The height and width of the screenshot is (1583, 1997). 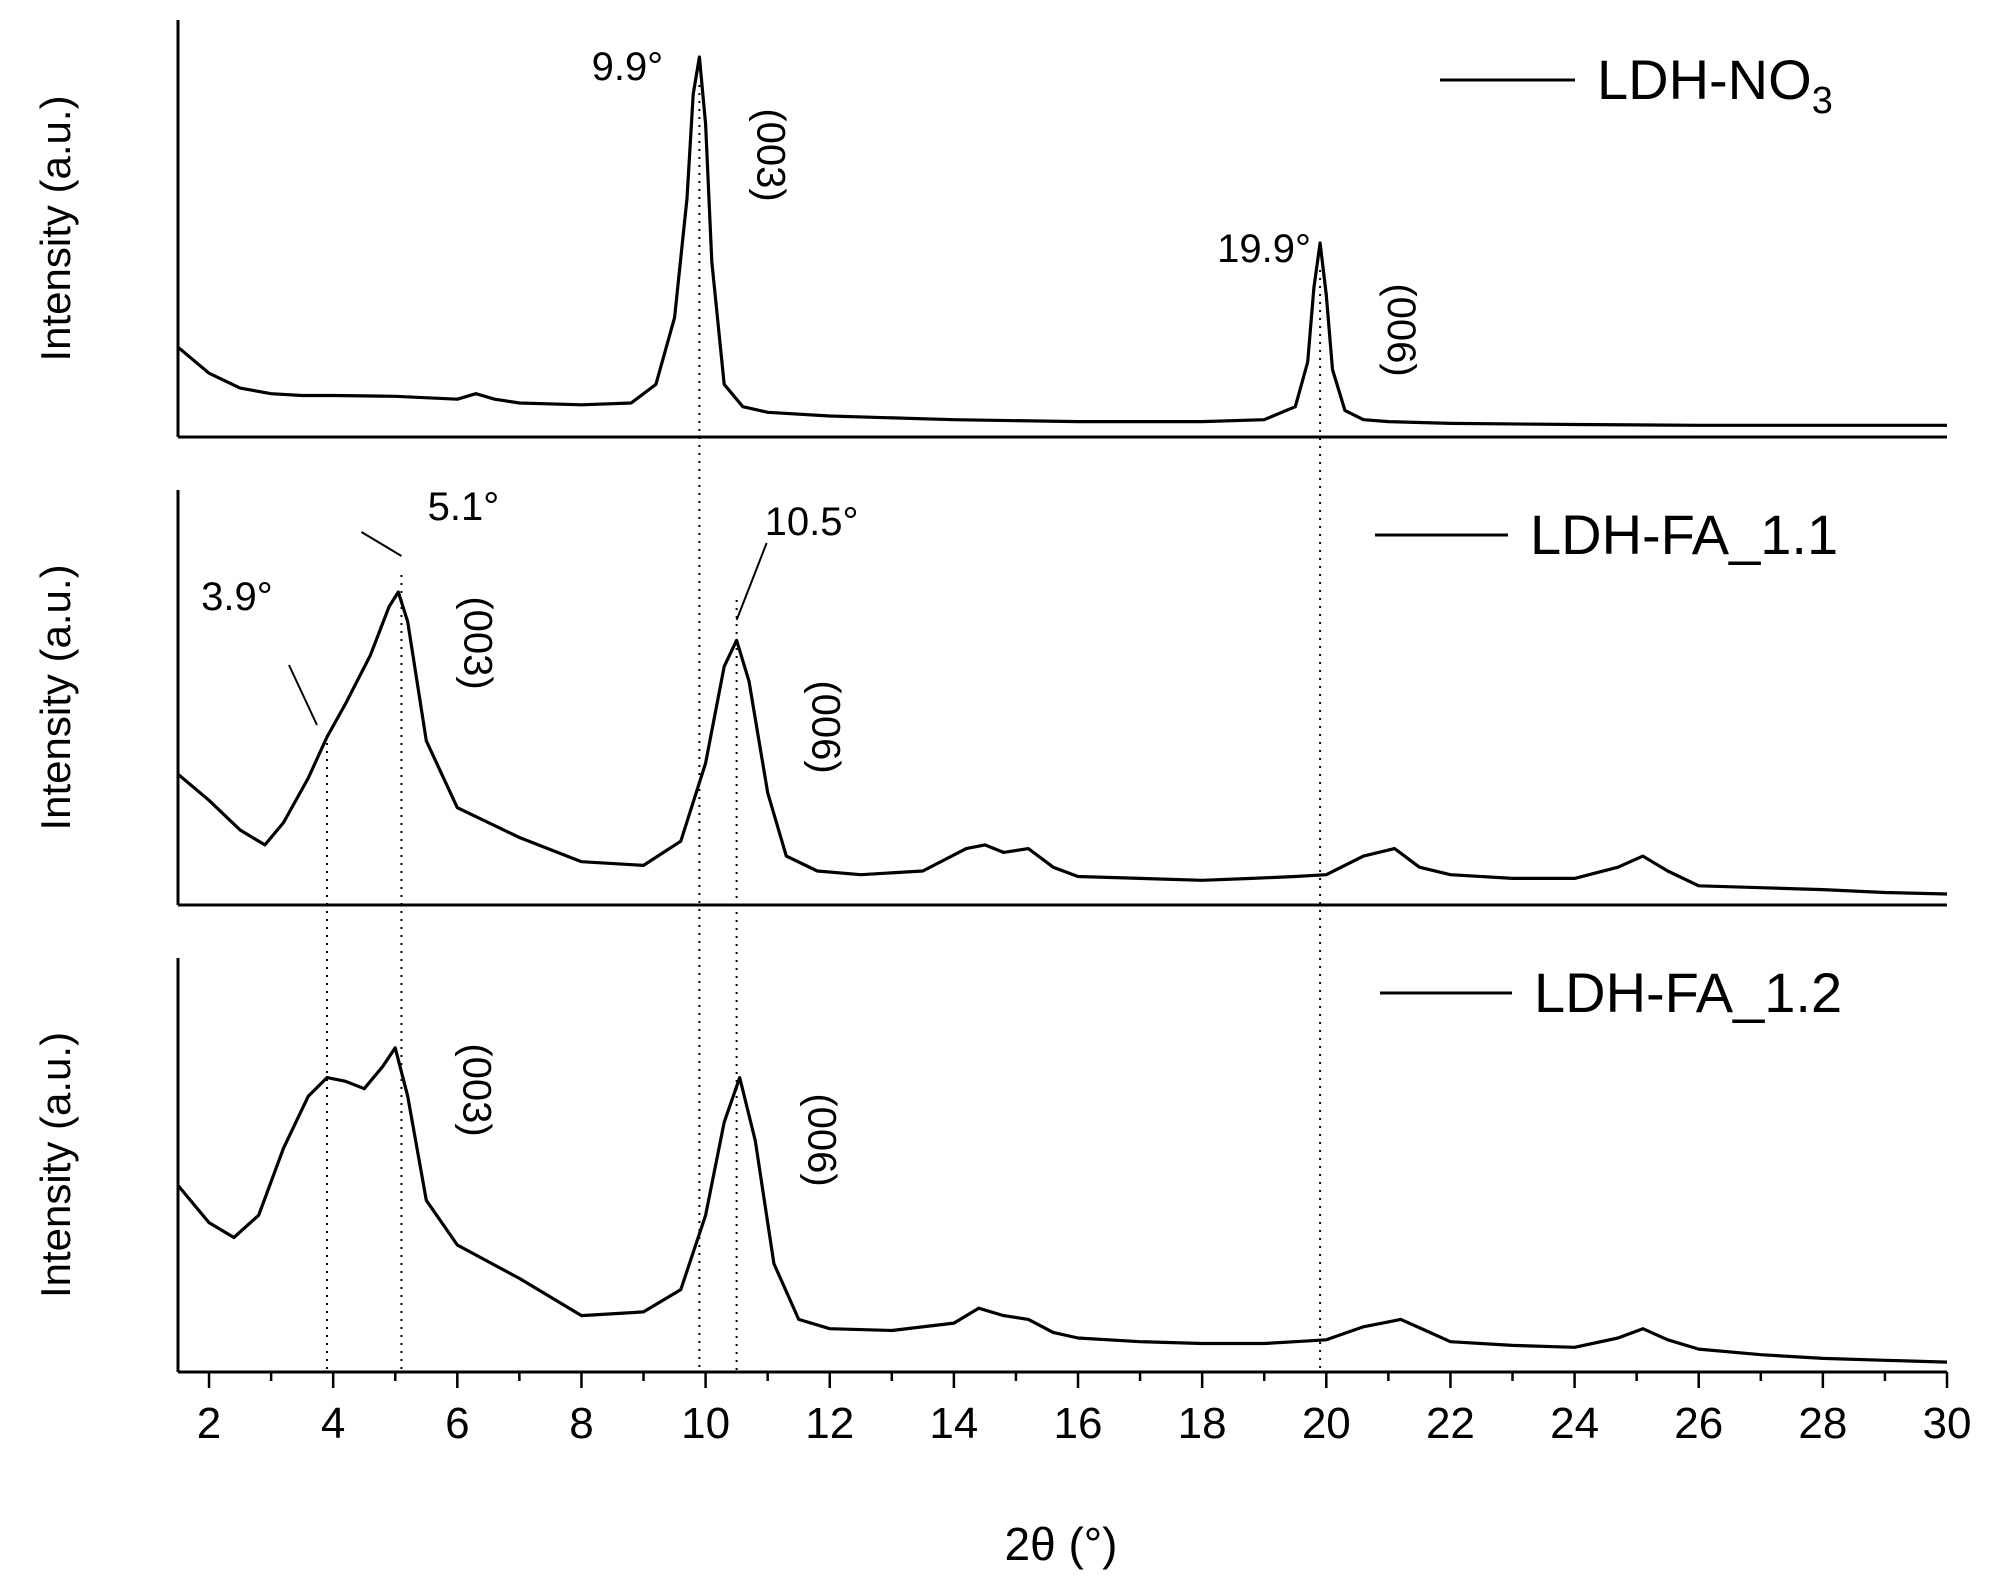 I want to click on x-tick-label: 10, so click(x=705, y=1423).